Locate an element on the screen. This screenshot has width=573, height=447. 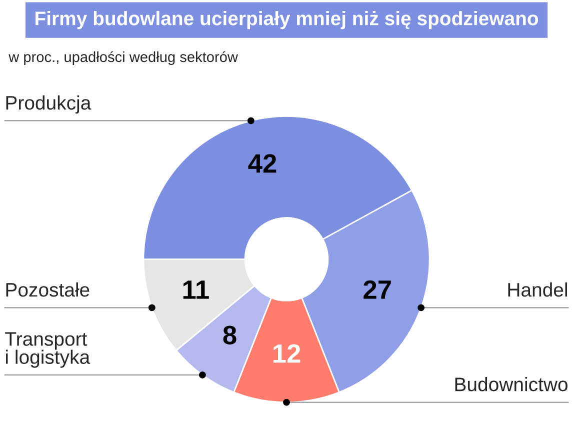
slice-label: Transport i logistyka is located at coordinates (47, 350).